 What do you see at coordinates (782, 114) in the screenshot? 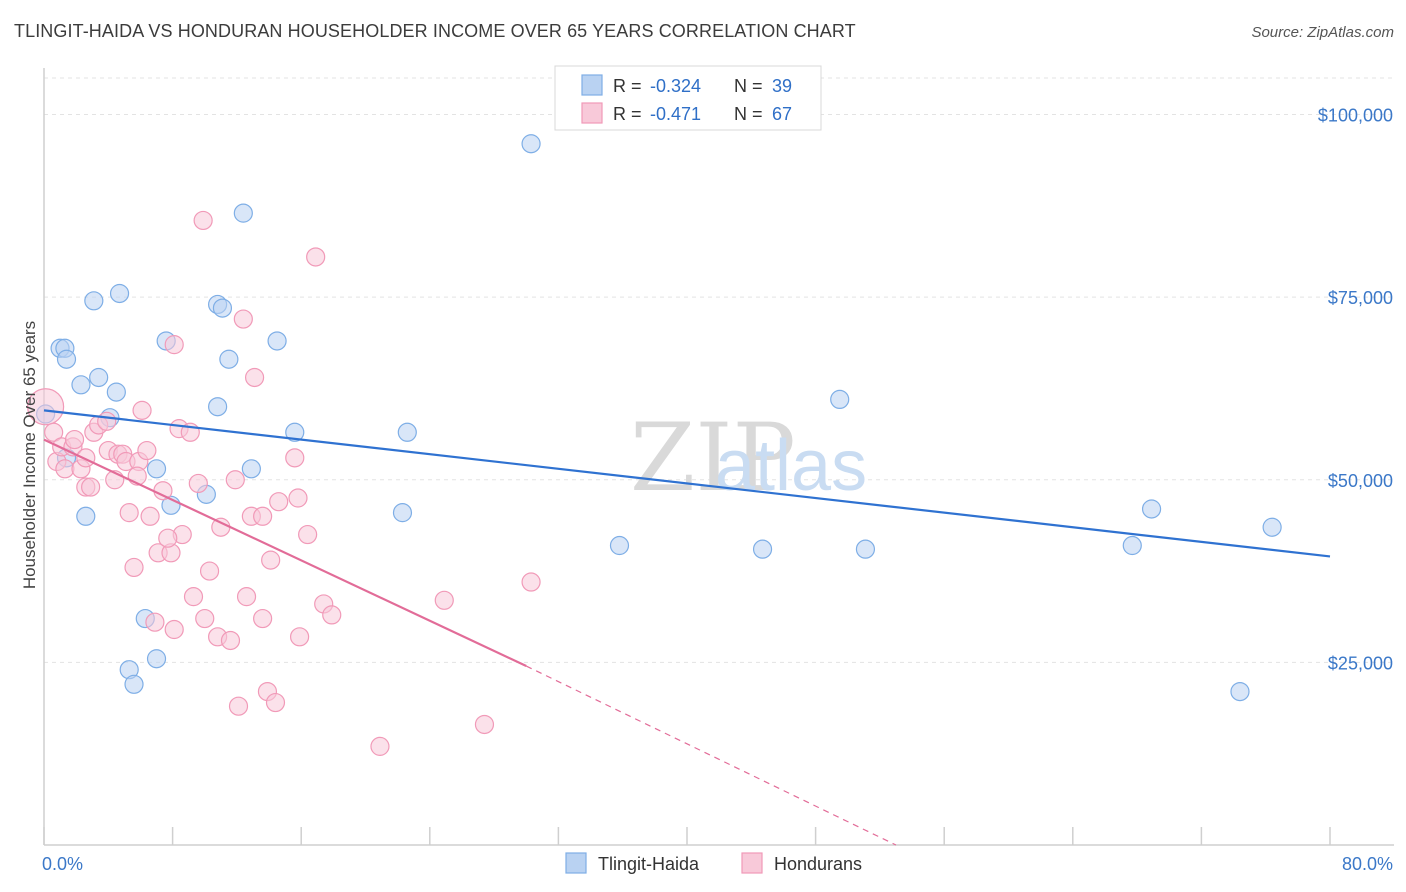
I see `legend-n-value: 67` at bounding box center [782, 114].